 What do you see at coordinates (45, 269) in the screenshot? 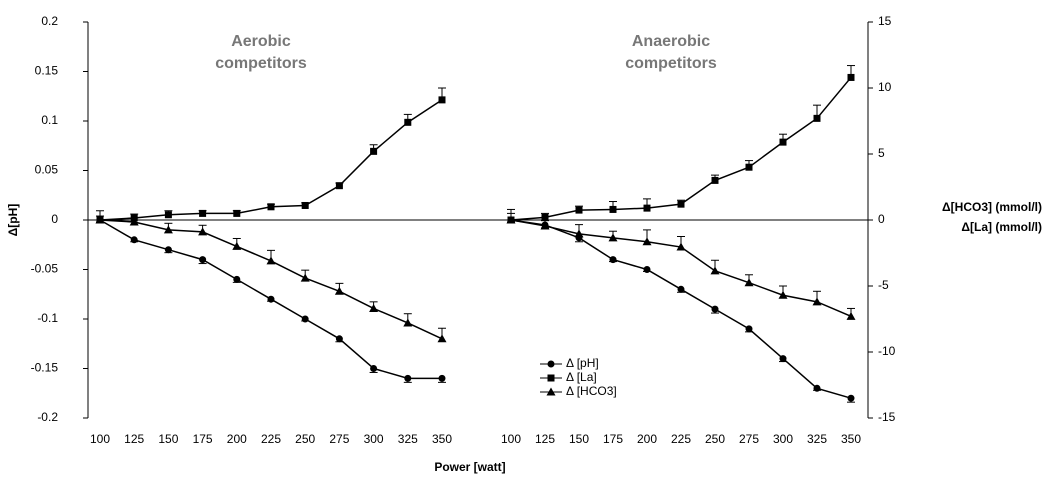
I see `y-tick-label: -0.05` at bounding box center [45, 269].